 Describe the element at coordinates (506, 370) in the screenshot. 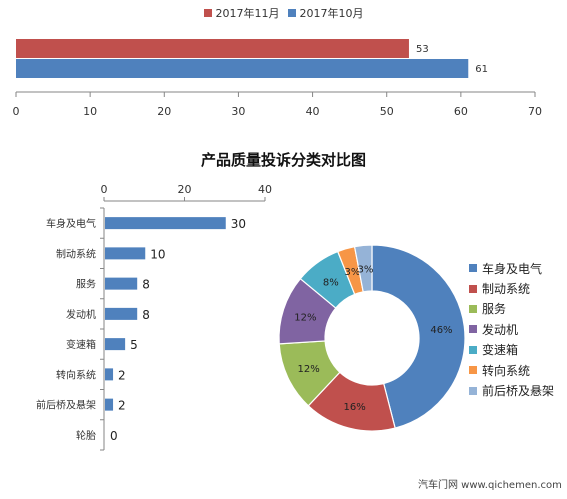

I see `donut-legend-label: 转向系统` at that location.